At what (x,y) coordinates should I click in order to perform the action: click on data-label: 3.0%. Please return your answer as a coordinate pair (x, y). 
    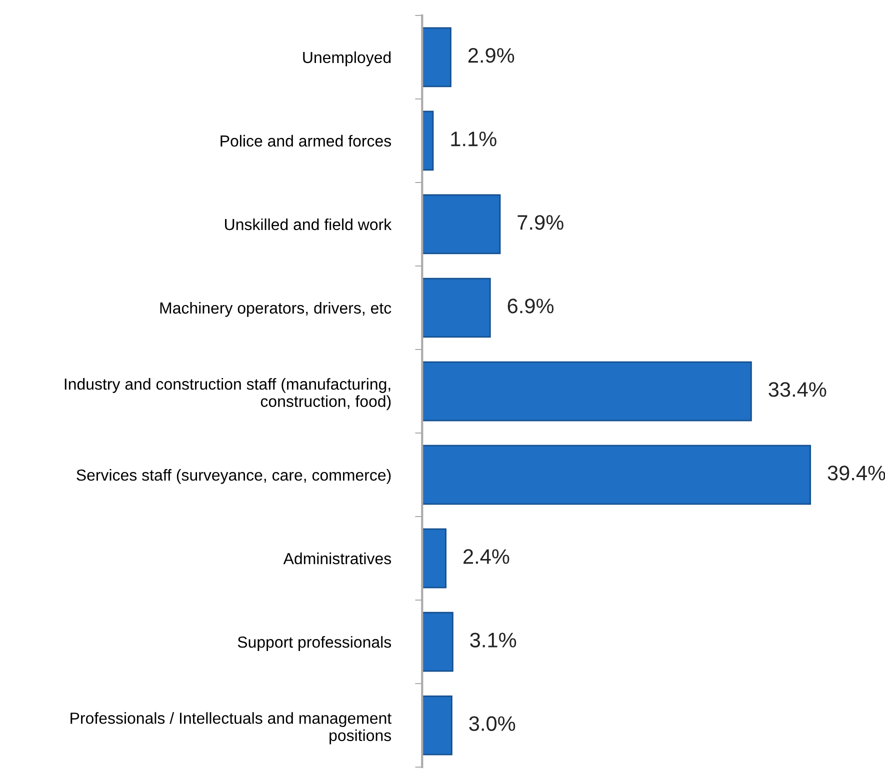
    Looking at the image, I should click on (492, 723).